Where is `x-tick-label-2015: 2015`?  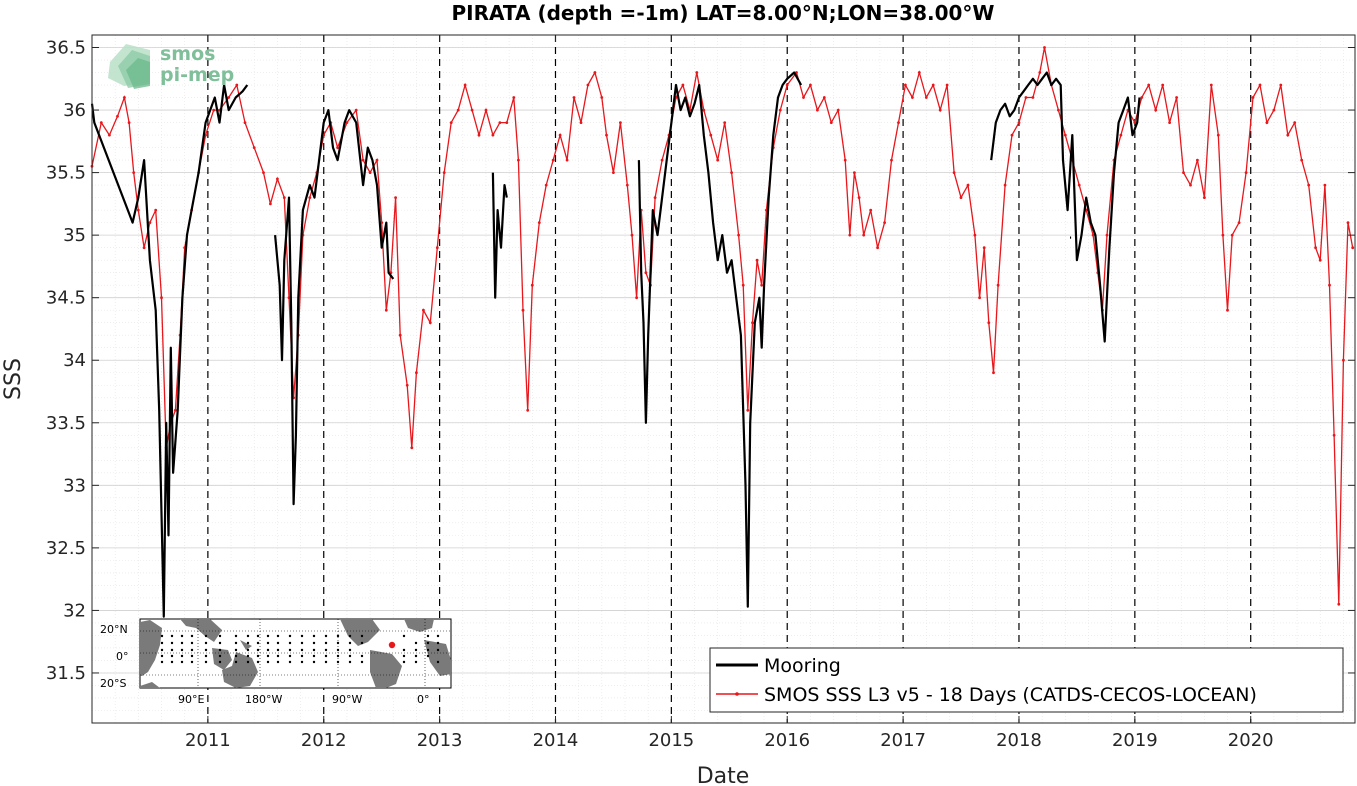 x-tick-label-2015: 2015 is located at coordinates (671, 740).